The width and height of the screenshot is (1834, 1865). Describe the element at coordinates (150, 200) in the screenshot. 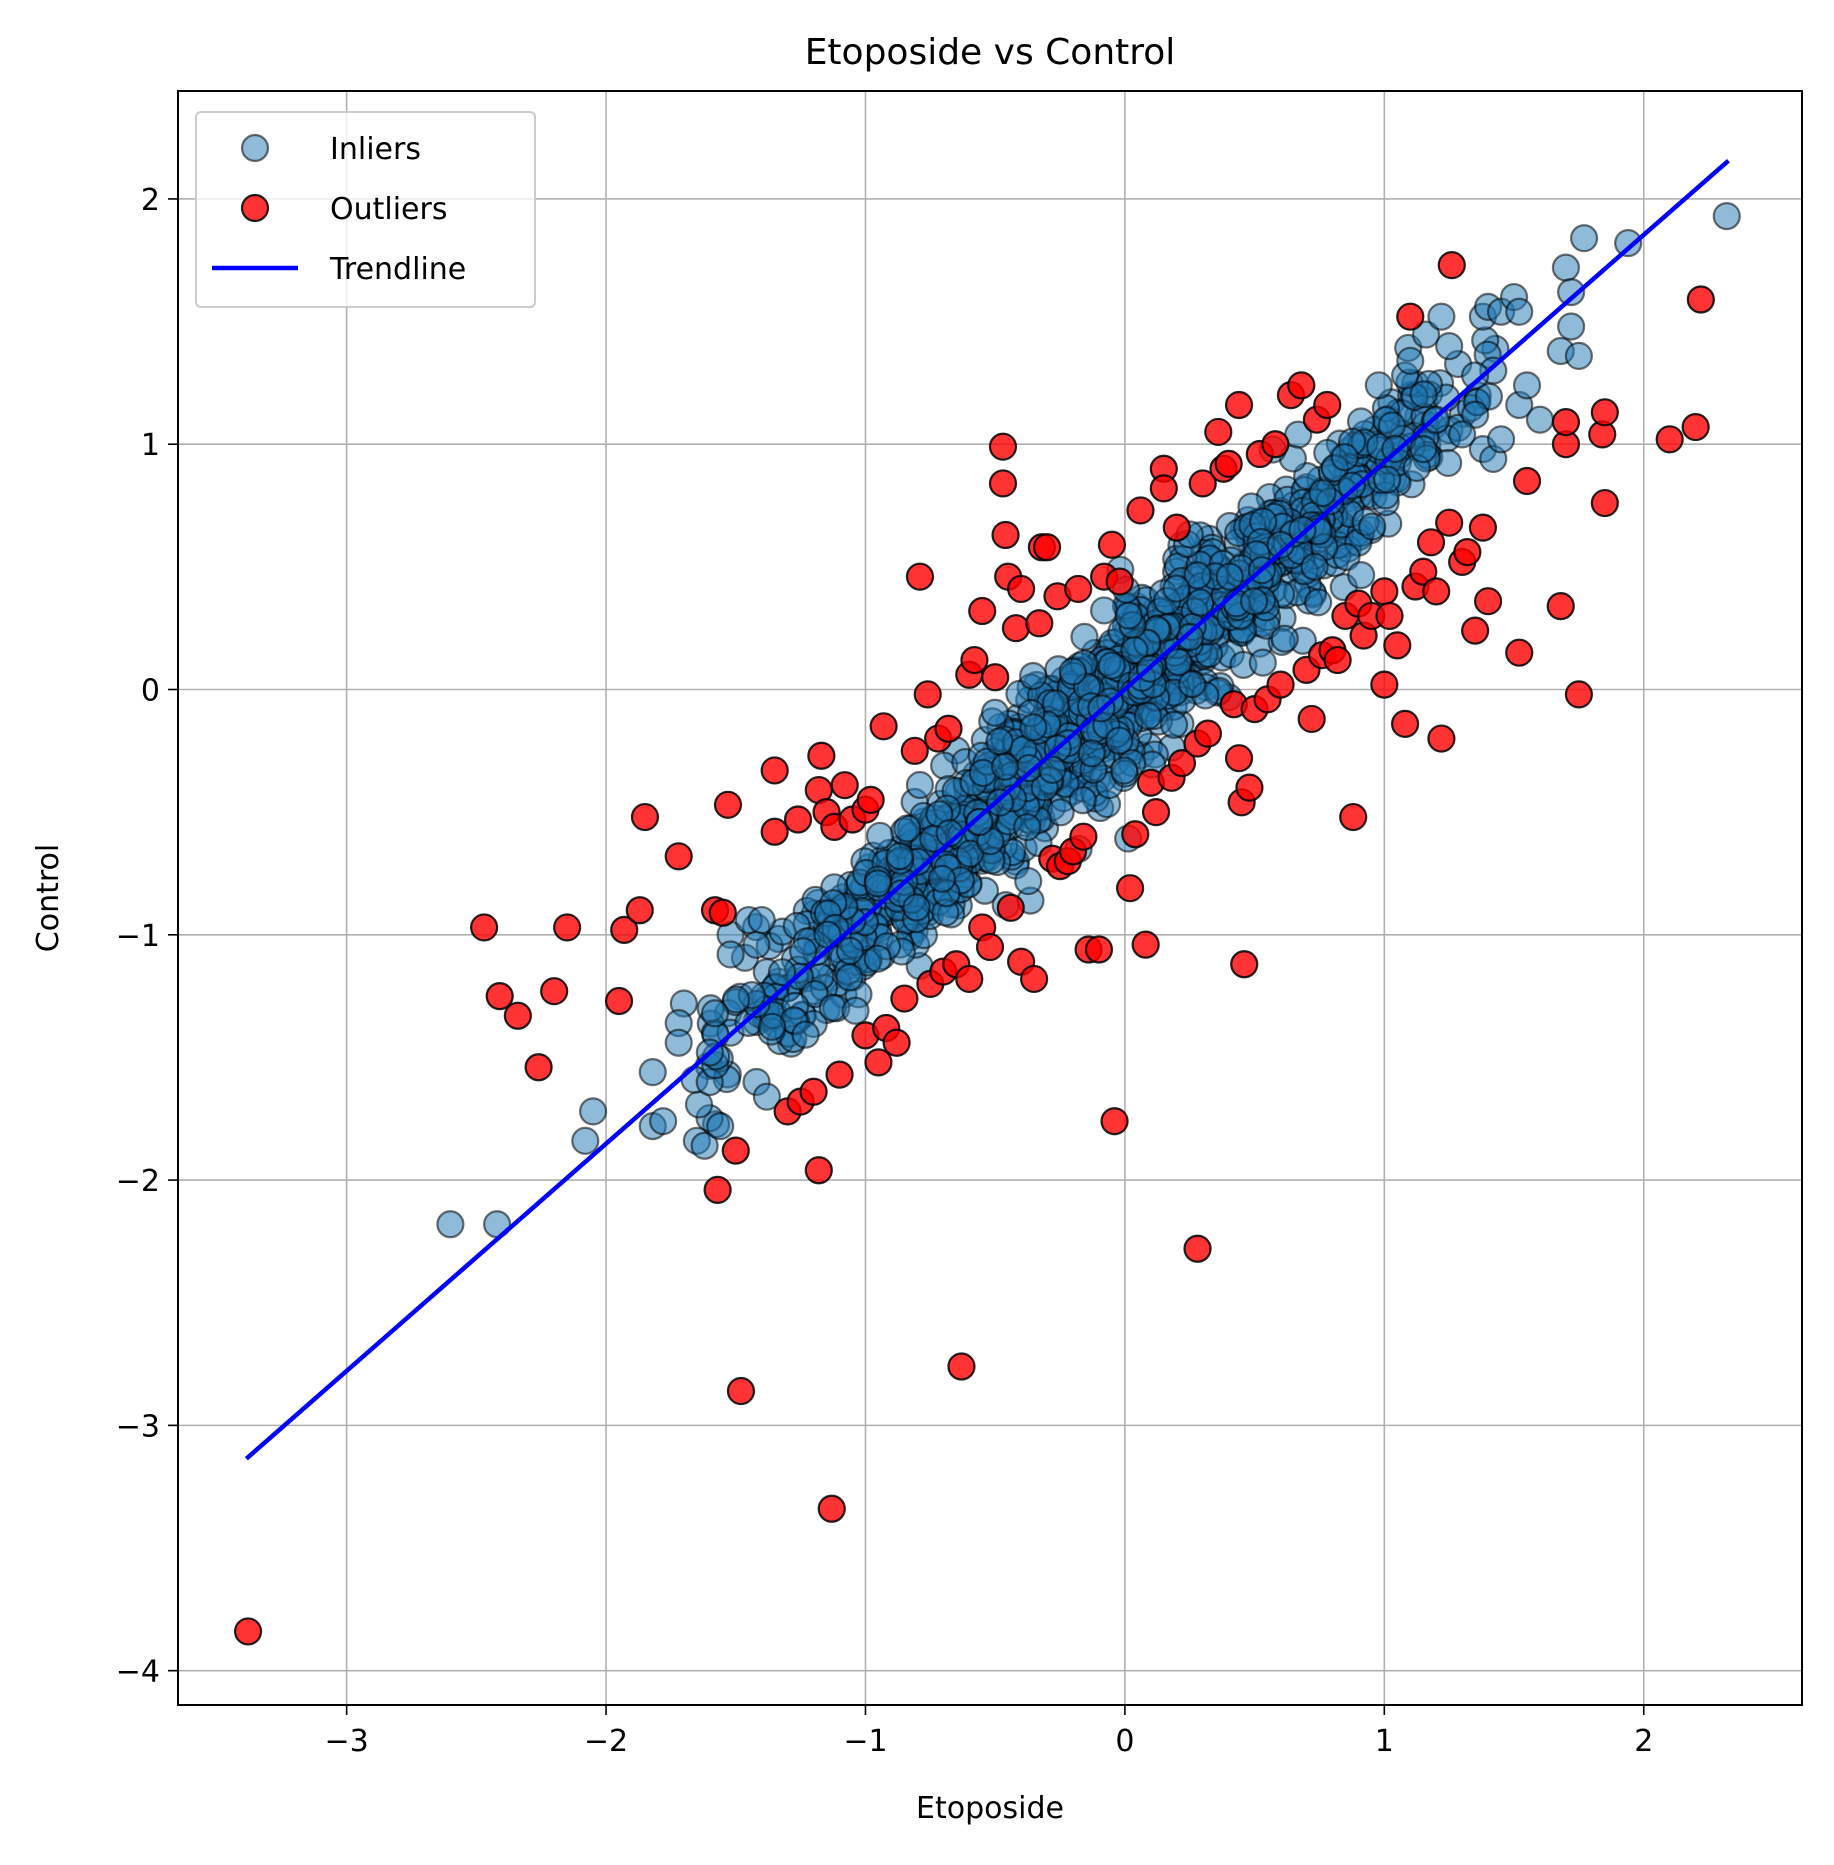

I see `y-tick-label: 2` at that location.